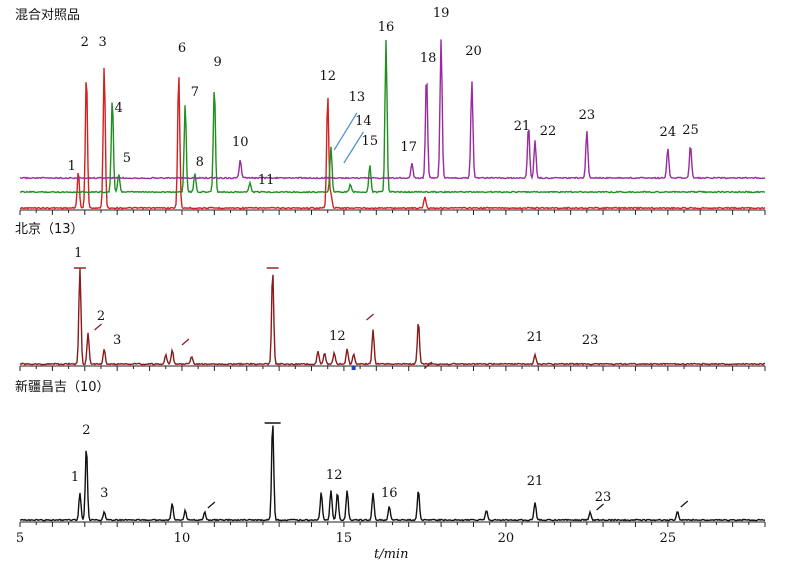 Image resolution: width=798 pixels, height=573 pixels. Describe the element at coordinates (441, 13) in the screenshot. I see `peak-label-19-panel-1: 19` at that location.